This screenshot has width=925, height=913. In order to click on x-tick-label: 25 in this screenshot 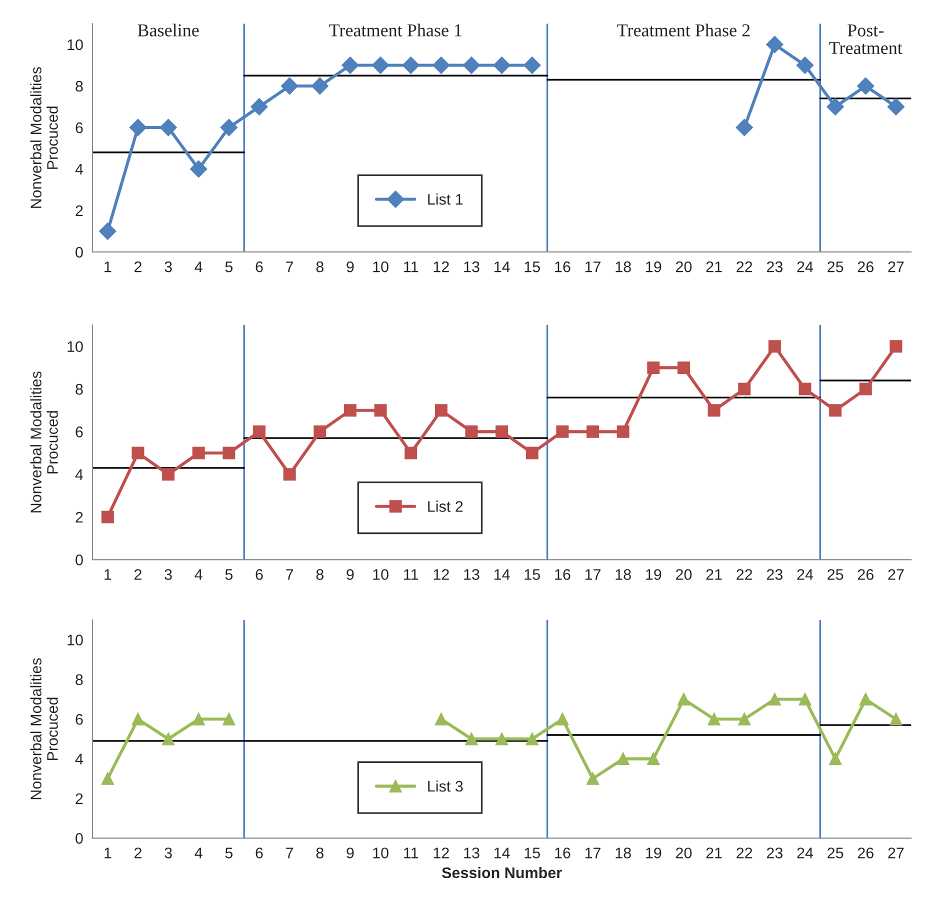, I will do `click(836, 853)`.